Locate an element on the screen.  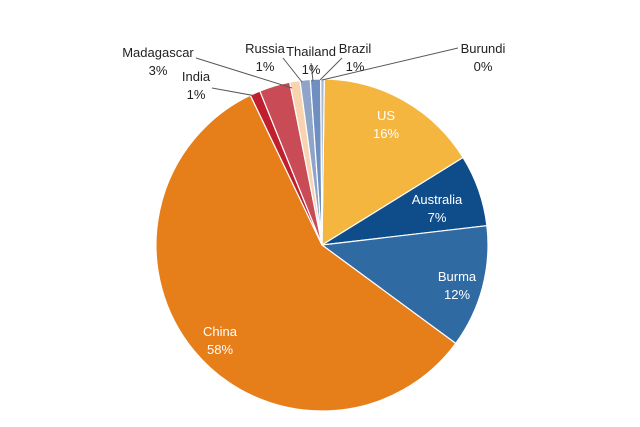
slice-label-madagascar: Madagascar 3% is located at coordinates (158, 61).